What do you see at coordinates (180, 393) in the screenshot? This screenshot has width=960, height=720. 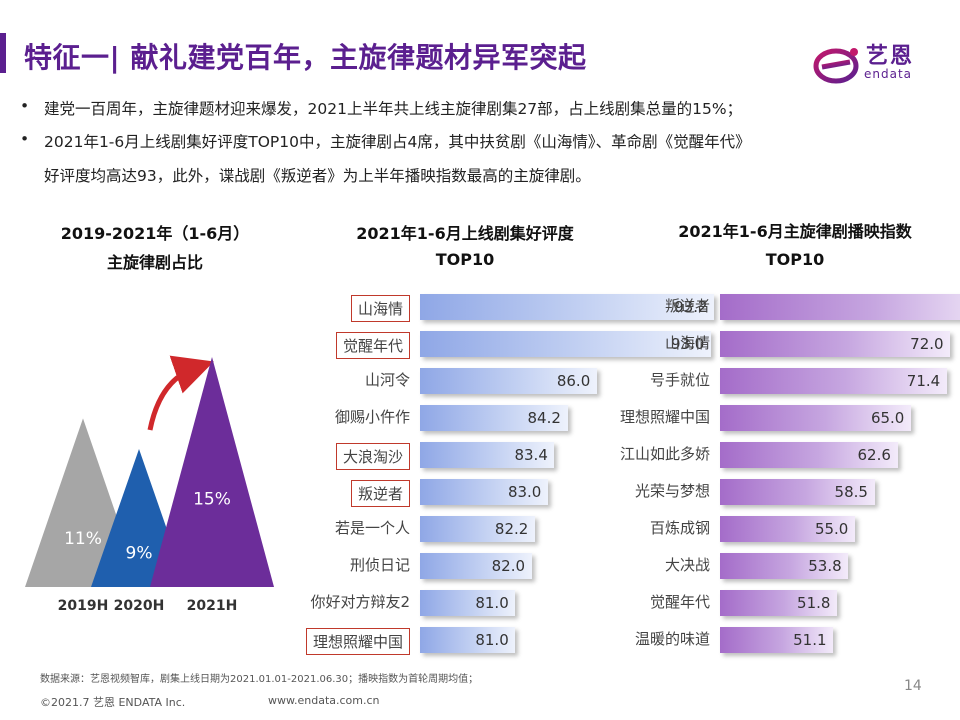 I see `growth-arrow-icon` at bounding box center [180, 393].